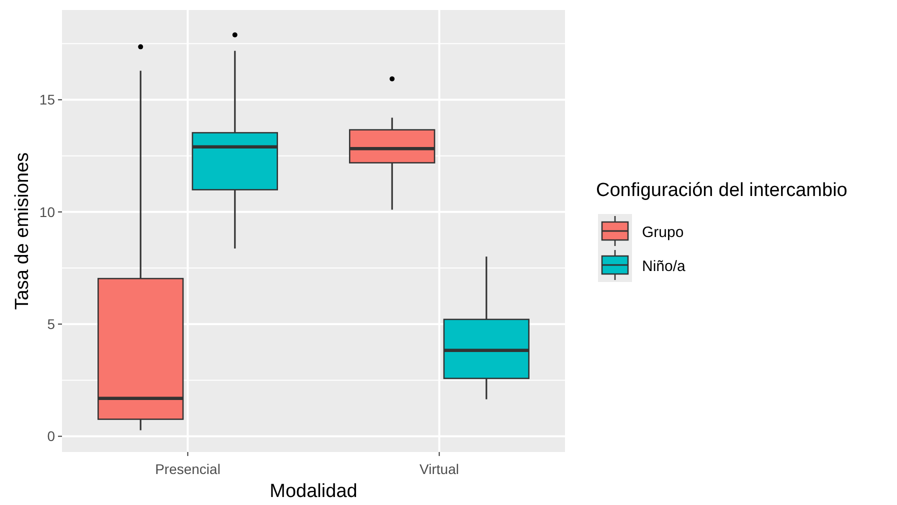 The image size is (897, 505). What do you see at coordinates (722, 190) in the screenshot?
I see `legend-title: Configuración del intercambio` at bounding box center [722, 190].